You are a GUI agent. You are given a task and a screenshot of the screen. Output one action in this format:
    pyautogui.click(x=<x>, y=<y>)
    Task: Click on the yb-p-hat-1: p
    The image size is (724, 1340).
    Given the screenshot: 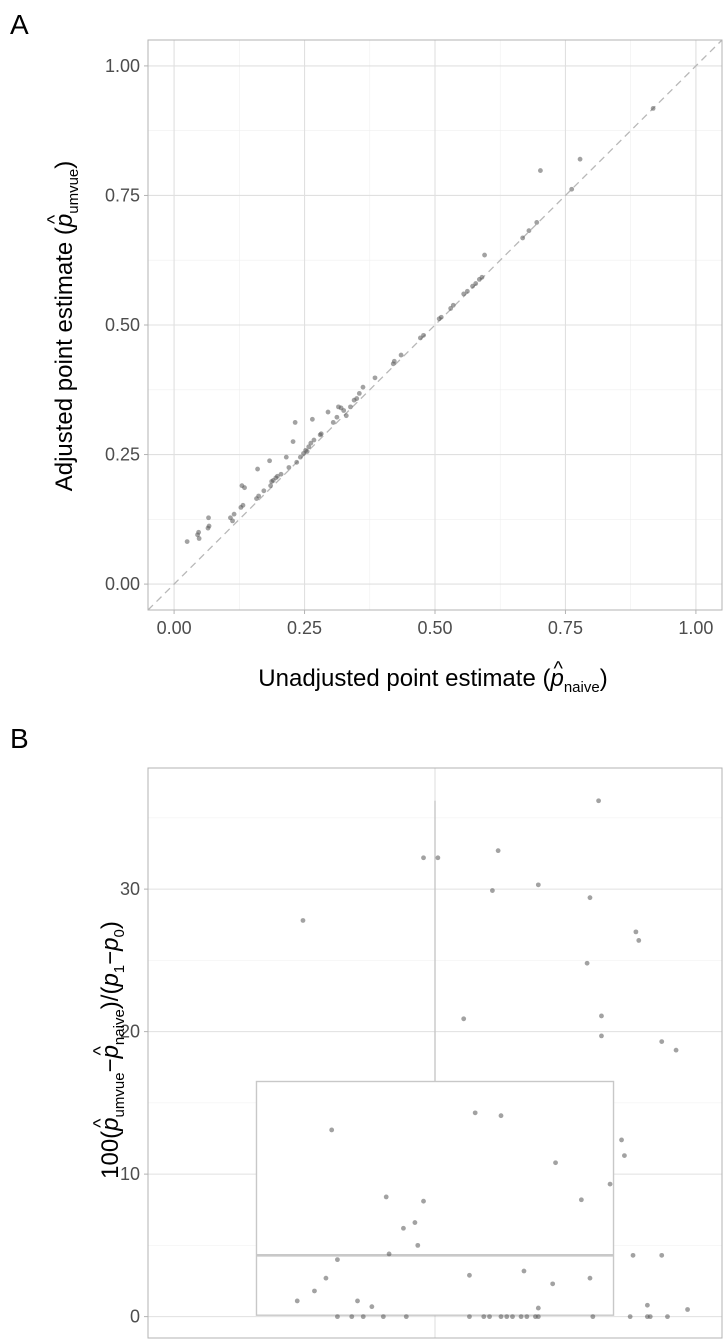 What is the action you would take?
    pyautogui.click(x=110, y=1124)
    